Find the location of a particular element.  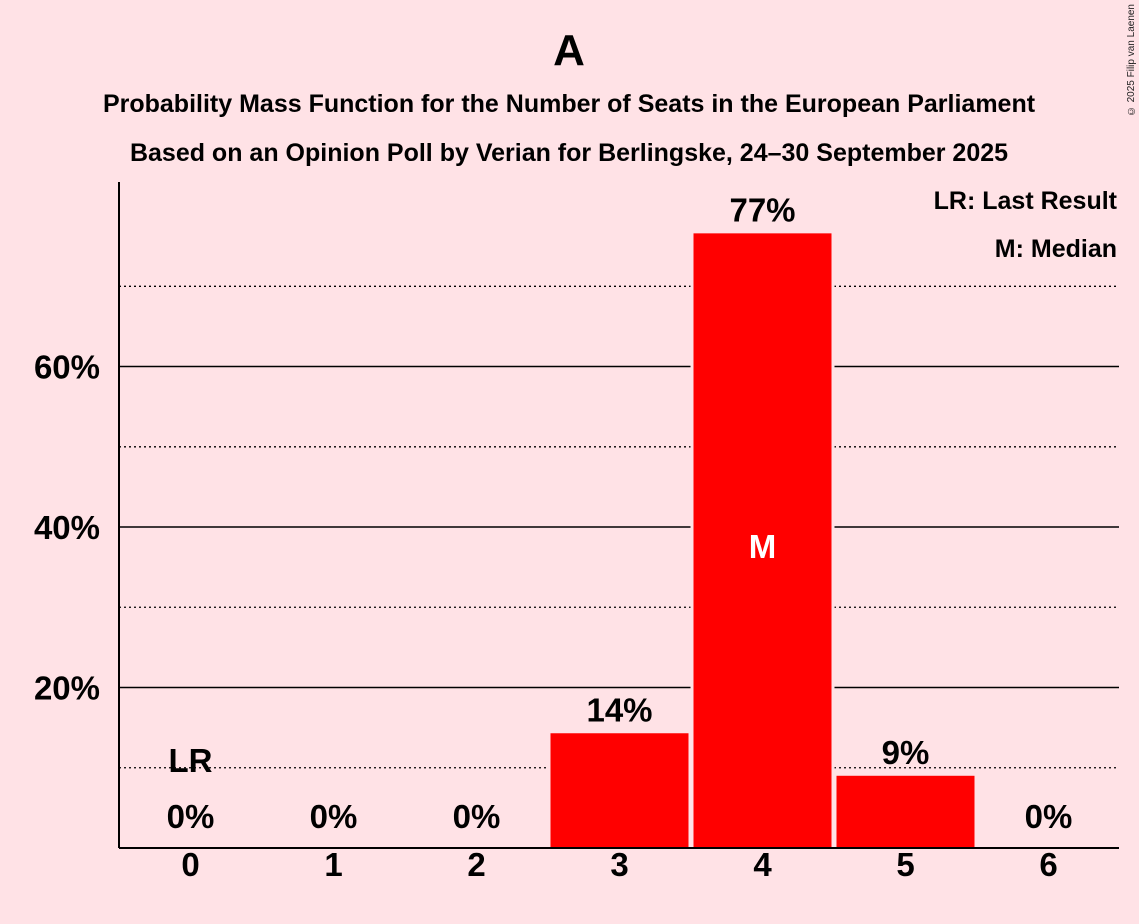

x-tick-label: 3 is located at coordinates (619, 864).